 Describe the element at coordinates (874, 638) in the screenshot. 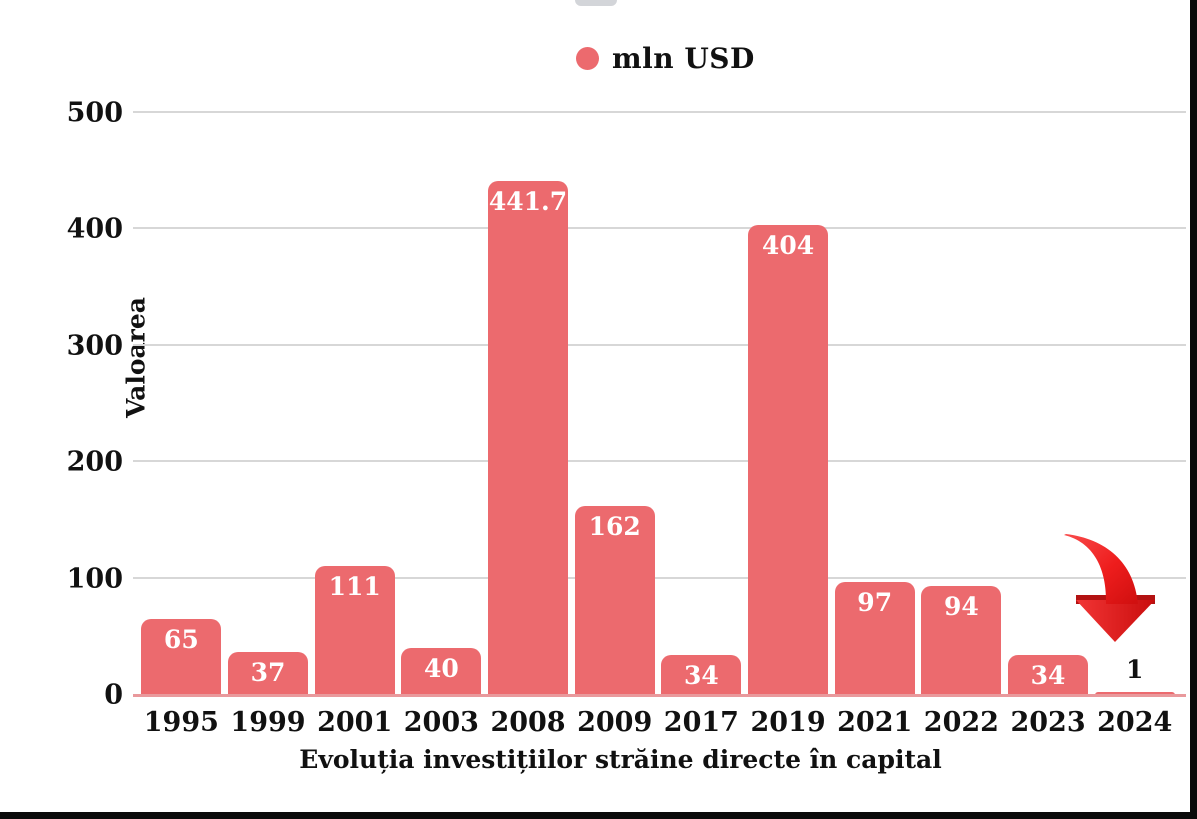

I see `bar-2021: 97` at that location.